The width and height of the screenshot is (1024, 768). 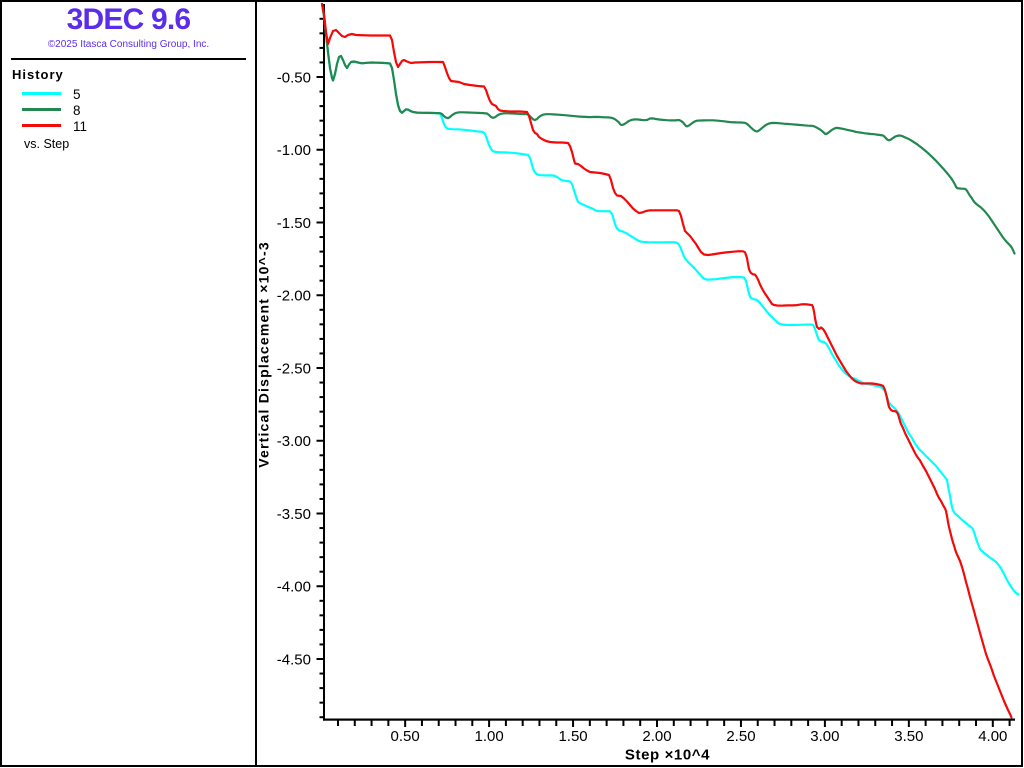 What do you see at coordinates (656, 736) in the screenshot?
I see `svg-text: 2.00` at bounding box center [656, 736].